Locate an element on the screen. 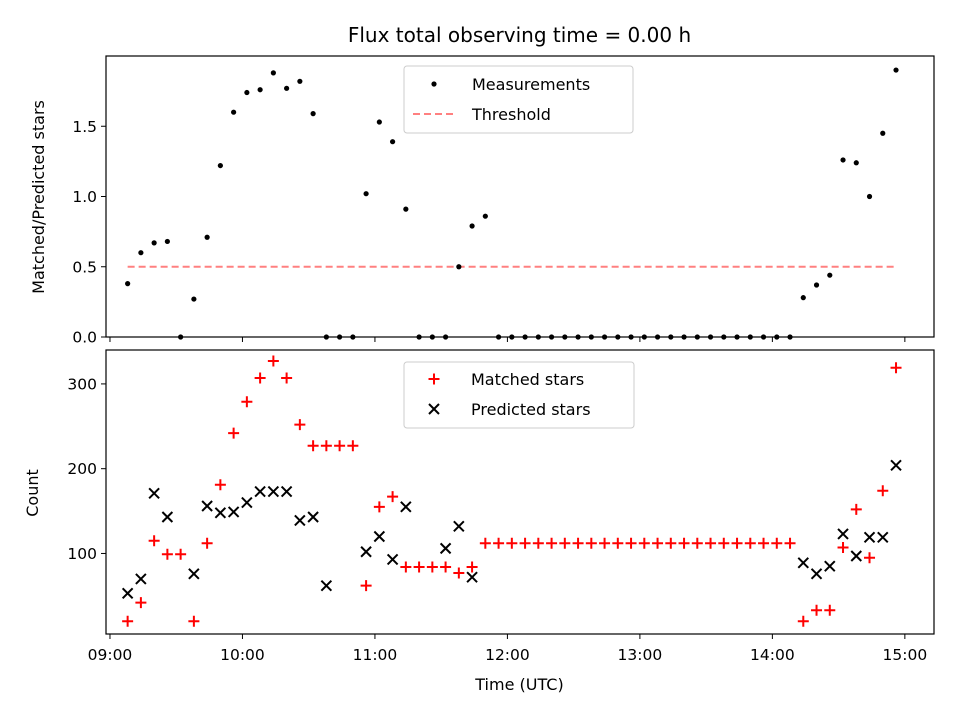  ratio-legend: Measurements Threshold is located at coordinates (518, 99).